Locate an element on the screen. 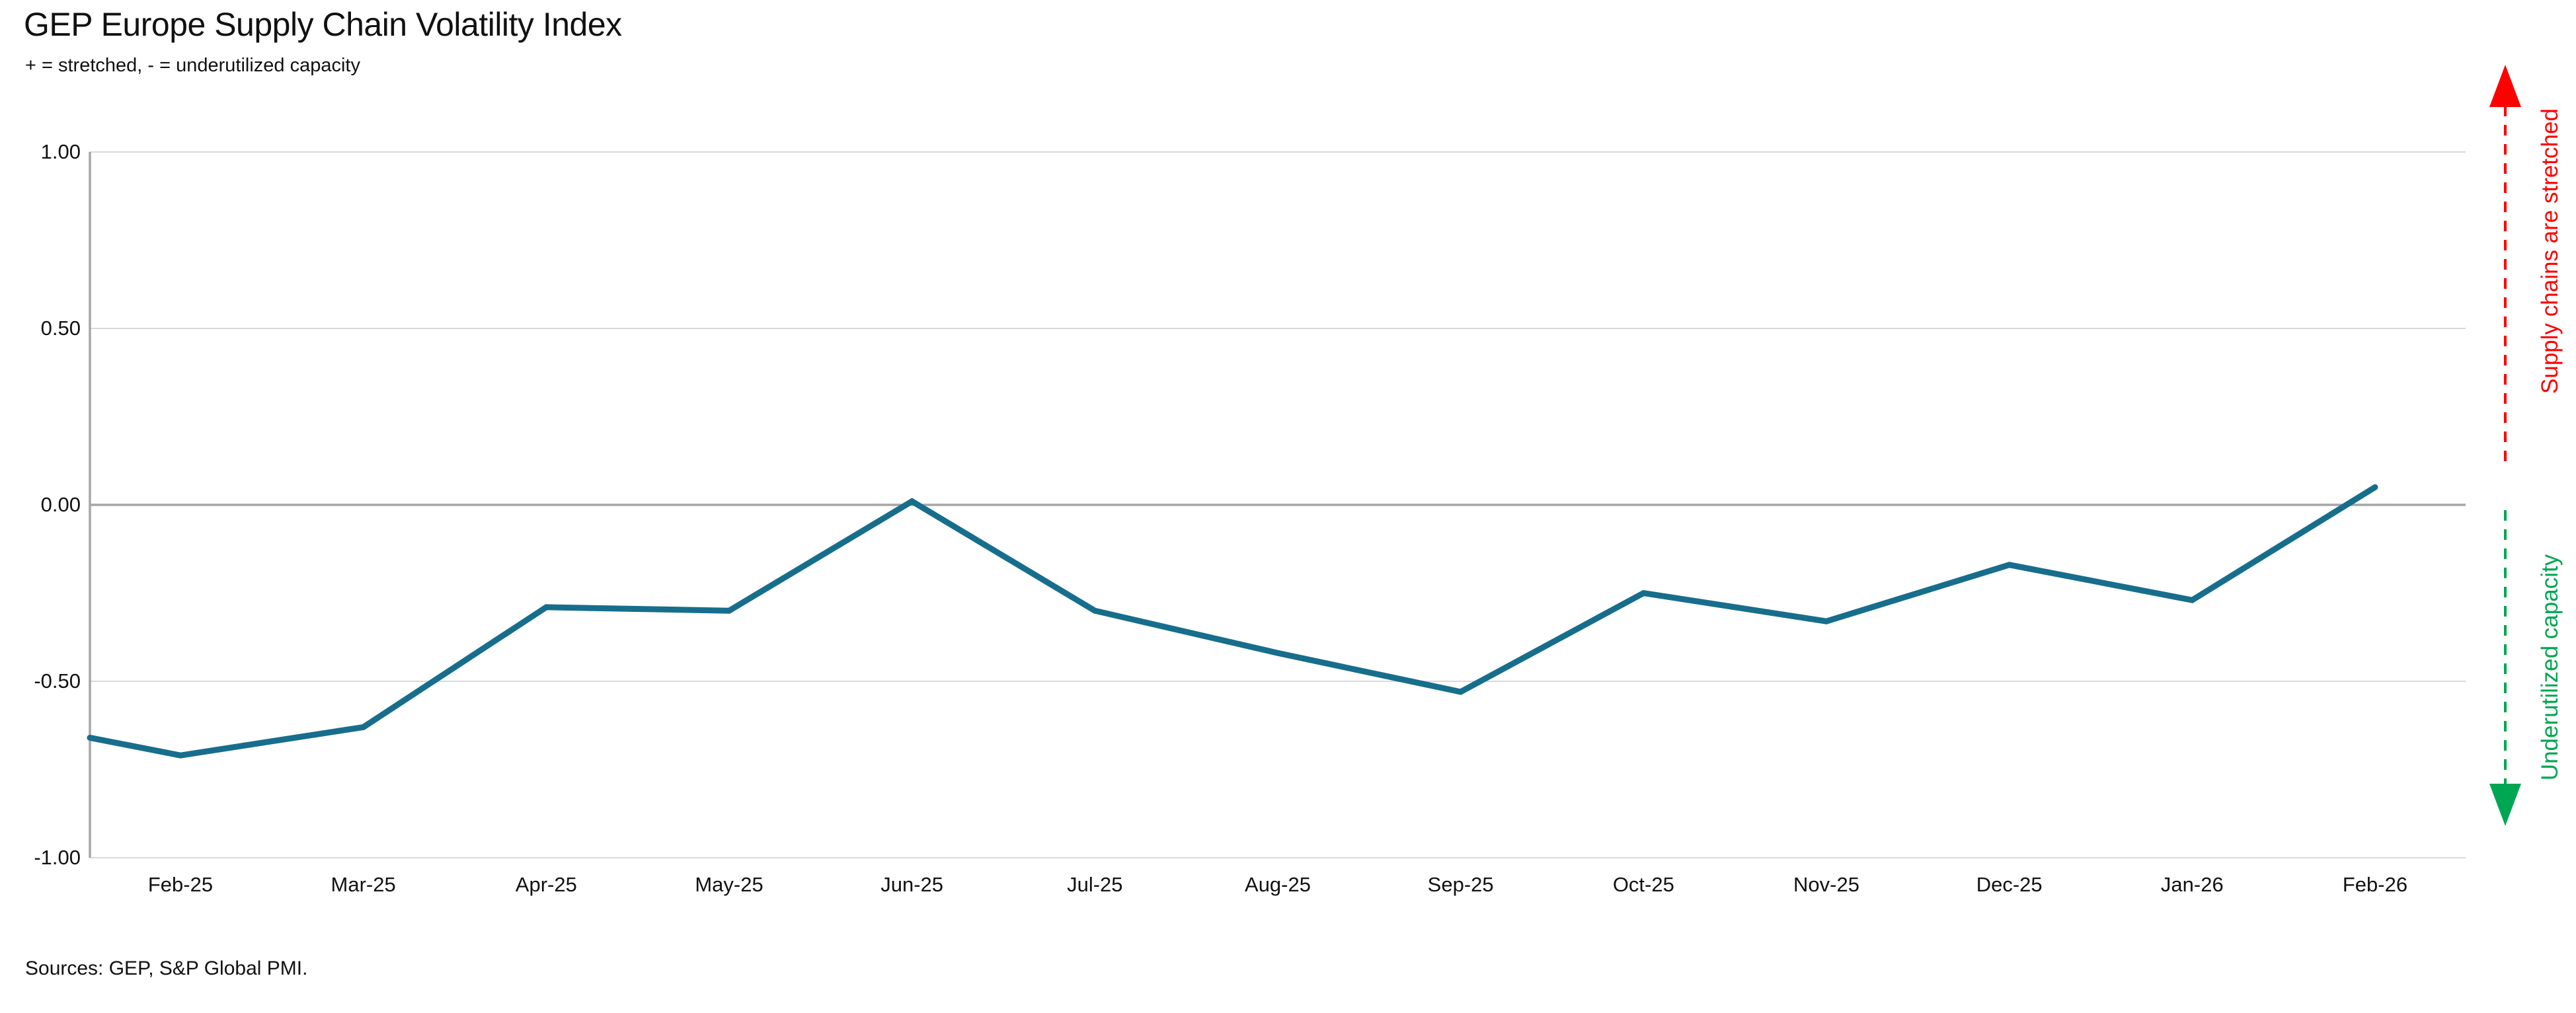 This screenshot has height=1013, width=2576. underutilized-axis-label: Underutilized capacity is located at coordinates (2550, 667).